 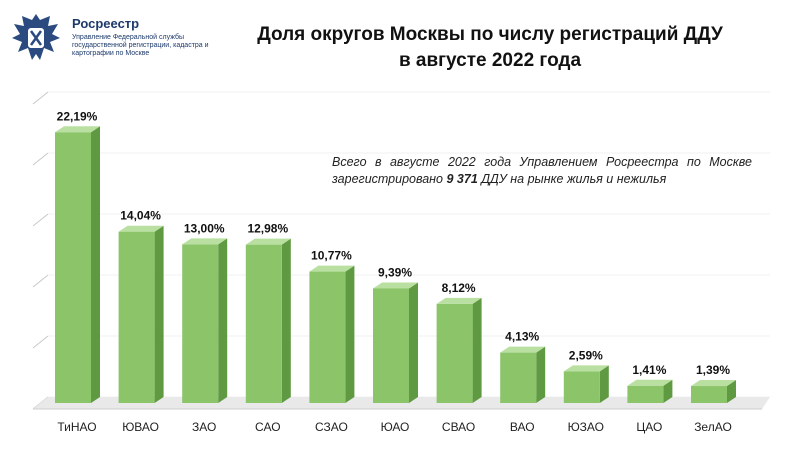 I want to click on data-label: 12,98%, so click(x=267, y=229).